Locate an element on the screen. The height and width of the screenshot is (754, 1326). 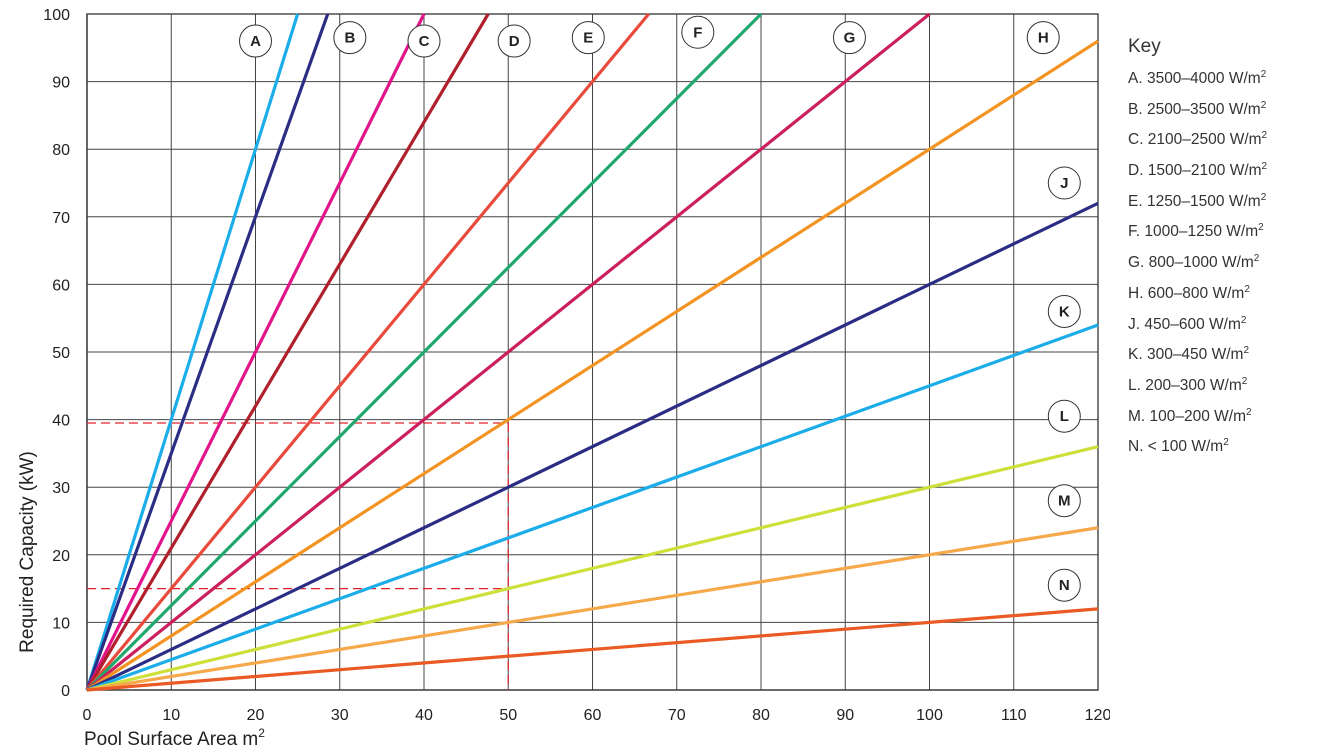
x-axis-title-sup: 2 is located at coordinates (261, 733).